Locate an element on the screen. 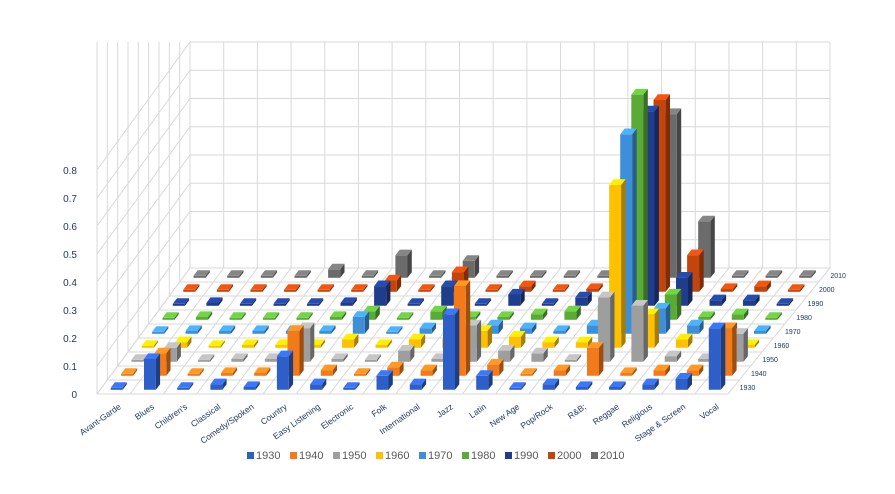 The image size is (895, 494). y-tick-label: 0.7 is located at coordinates (70, 199).